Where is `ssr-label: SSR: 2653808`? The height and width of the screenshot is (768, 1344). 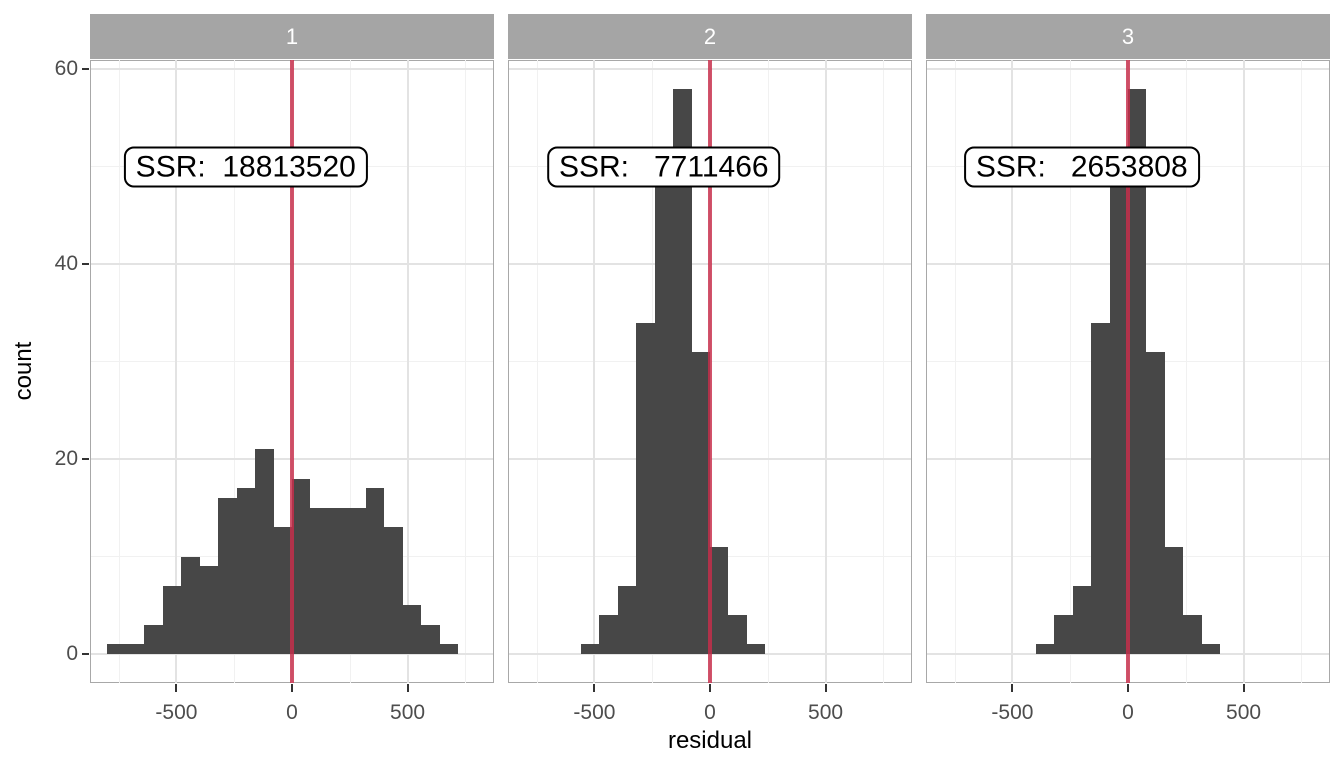 ssr-label: SSR: 2653808 is located at coordinates (1081, 166).